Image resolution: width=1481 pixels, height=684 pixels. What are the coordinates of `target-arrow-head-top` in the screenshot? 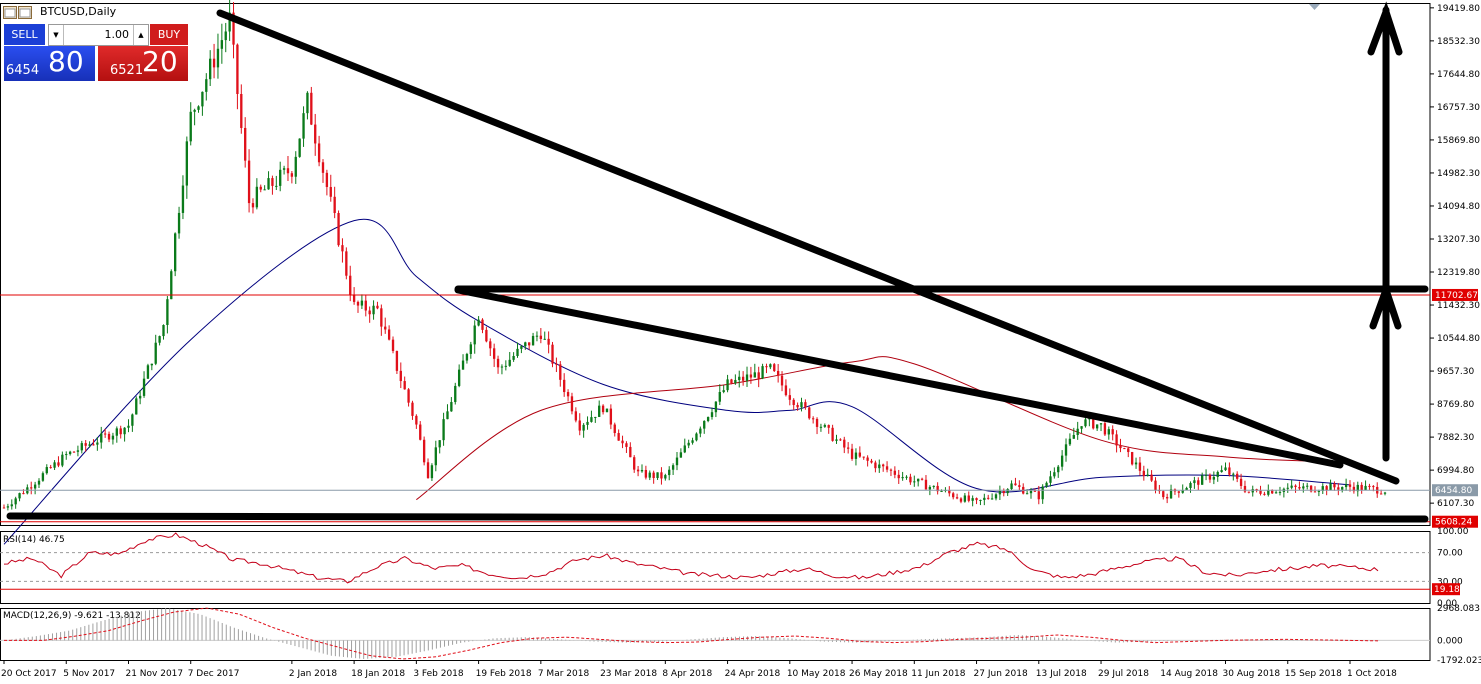 It's located at (1385, 28).